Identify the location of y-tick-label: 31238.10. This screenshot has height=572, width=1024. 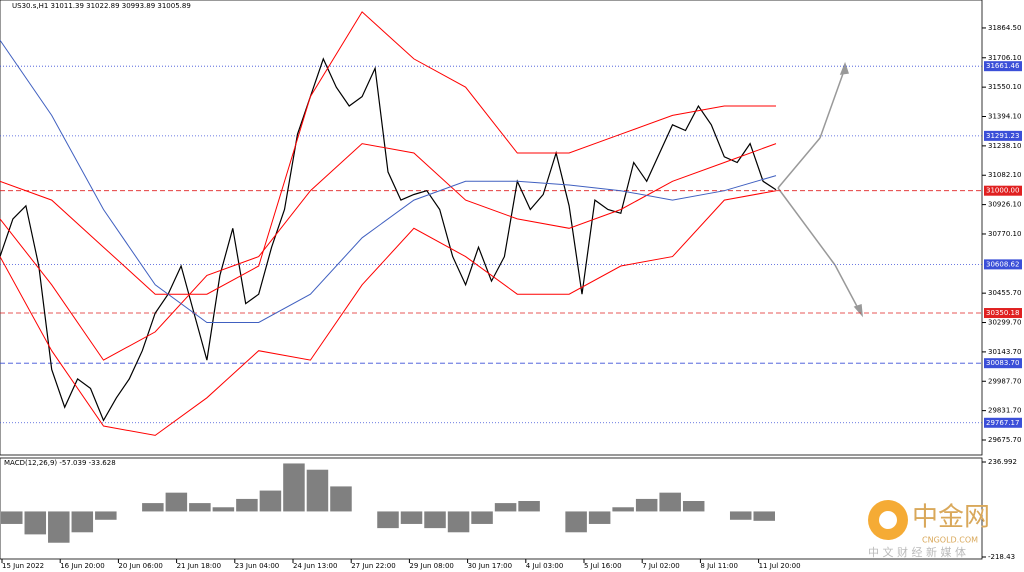
(1004, 146).